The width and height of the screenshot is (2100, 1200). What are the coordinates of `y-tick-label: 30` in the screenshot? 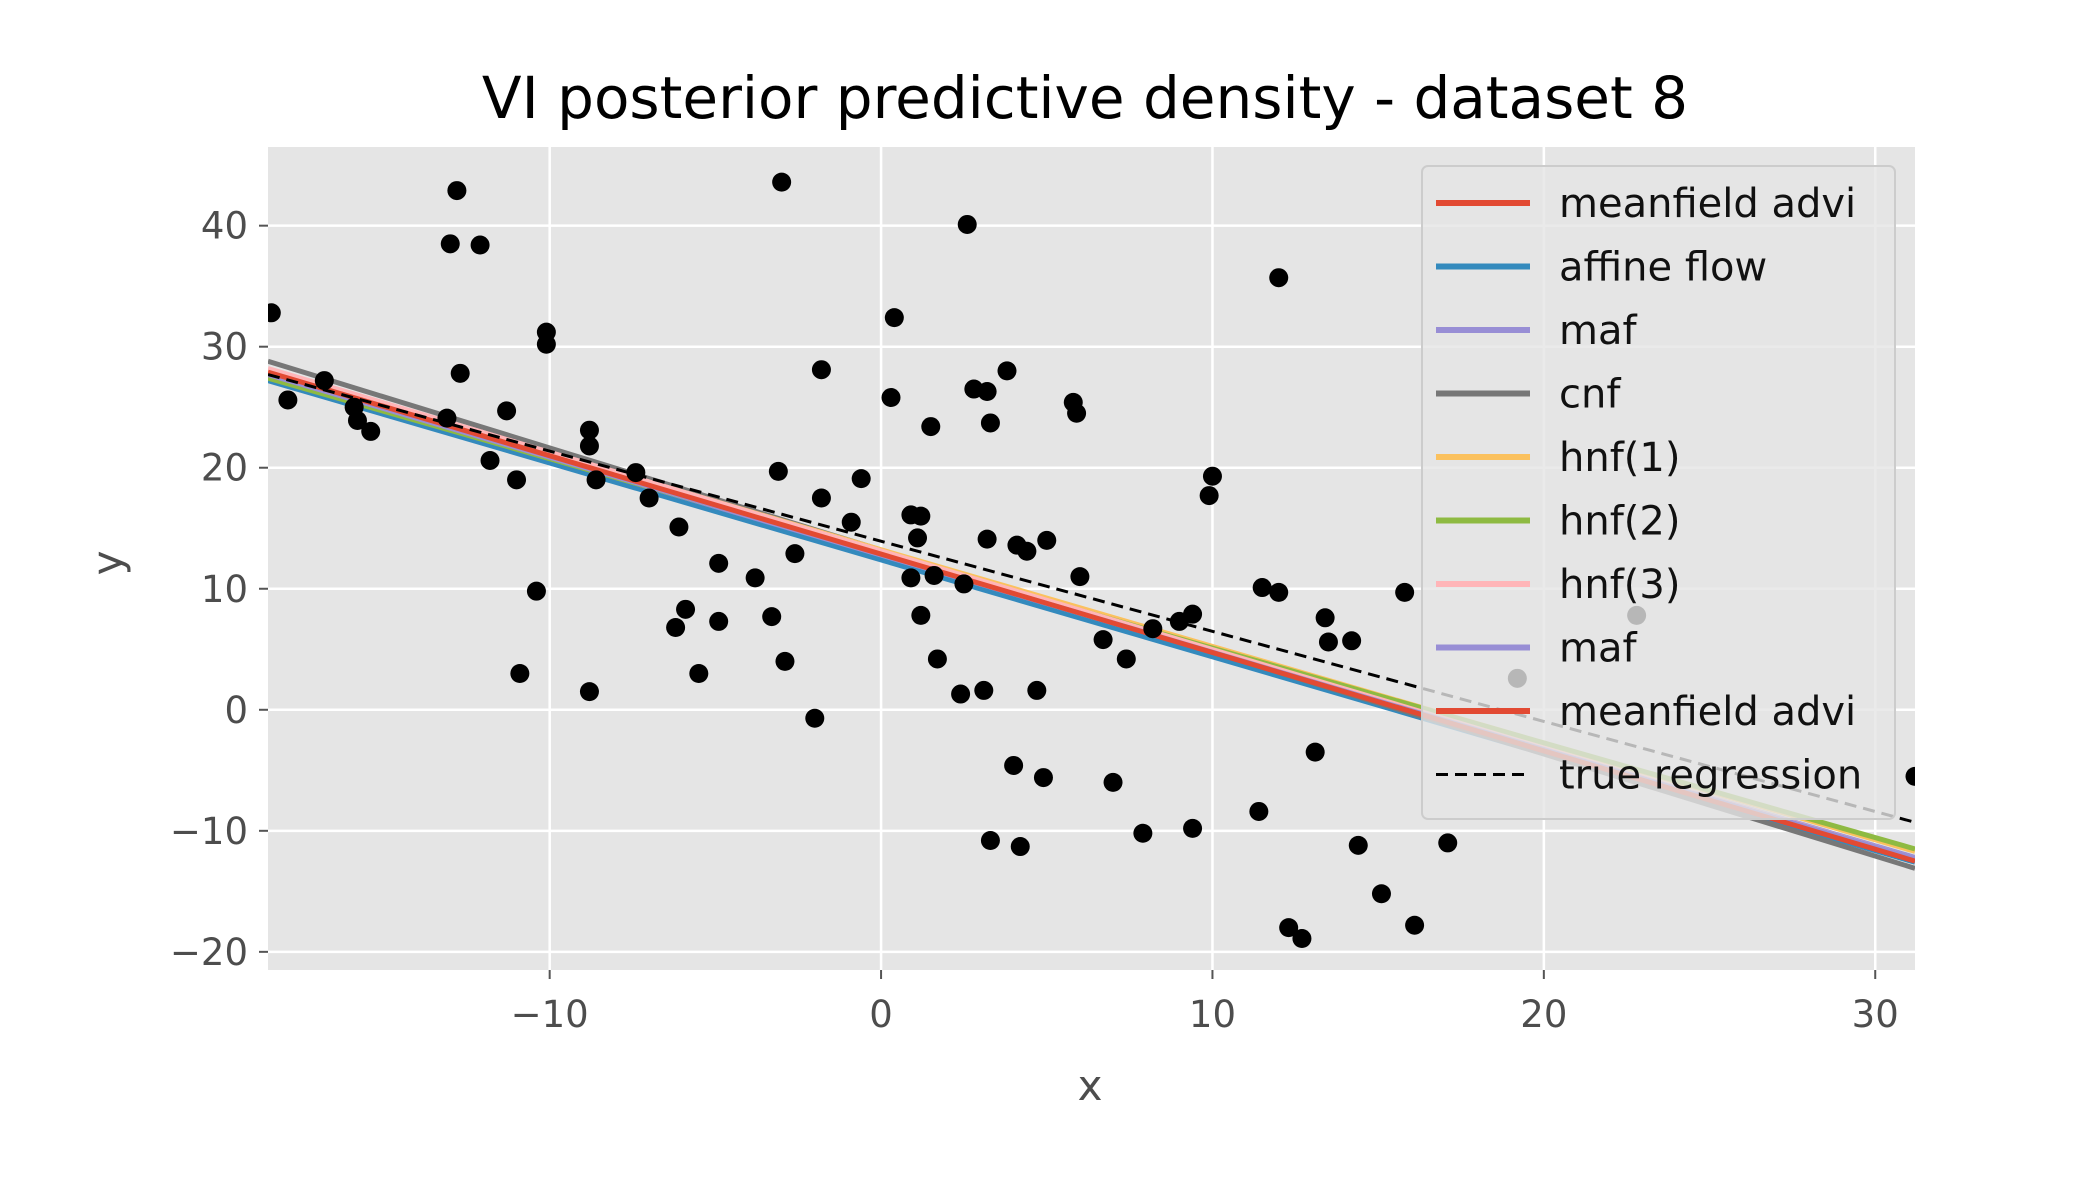 It's located at (224, 347).